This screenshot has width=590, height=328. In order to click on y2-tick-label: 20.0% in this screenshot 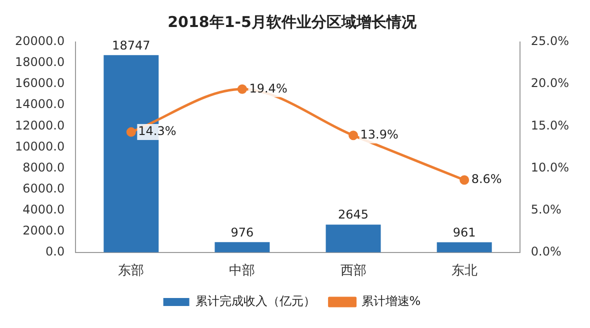, I will do `click(550, 83)`.